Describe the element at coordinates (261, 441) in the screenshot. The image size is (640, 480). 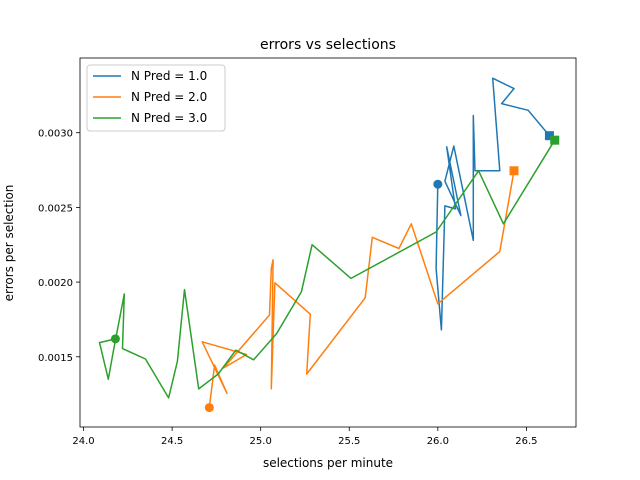
I see `x-tick-label: 25.0` at that location.